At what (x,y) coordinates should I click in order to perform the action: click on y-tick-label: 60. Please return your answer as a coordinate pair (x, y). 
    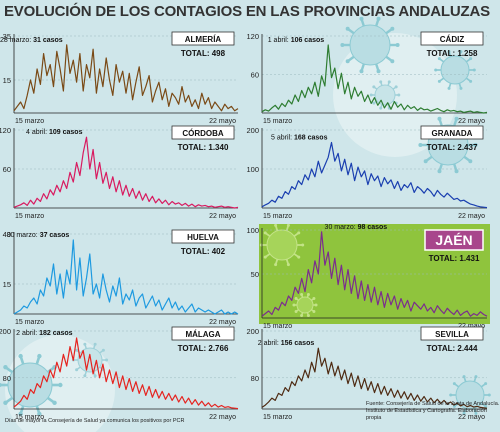
    Looking at the image, I should click on (7, 169).